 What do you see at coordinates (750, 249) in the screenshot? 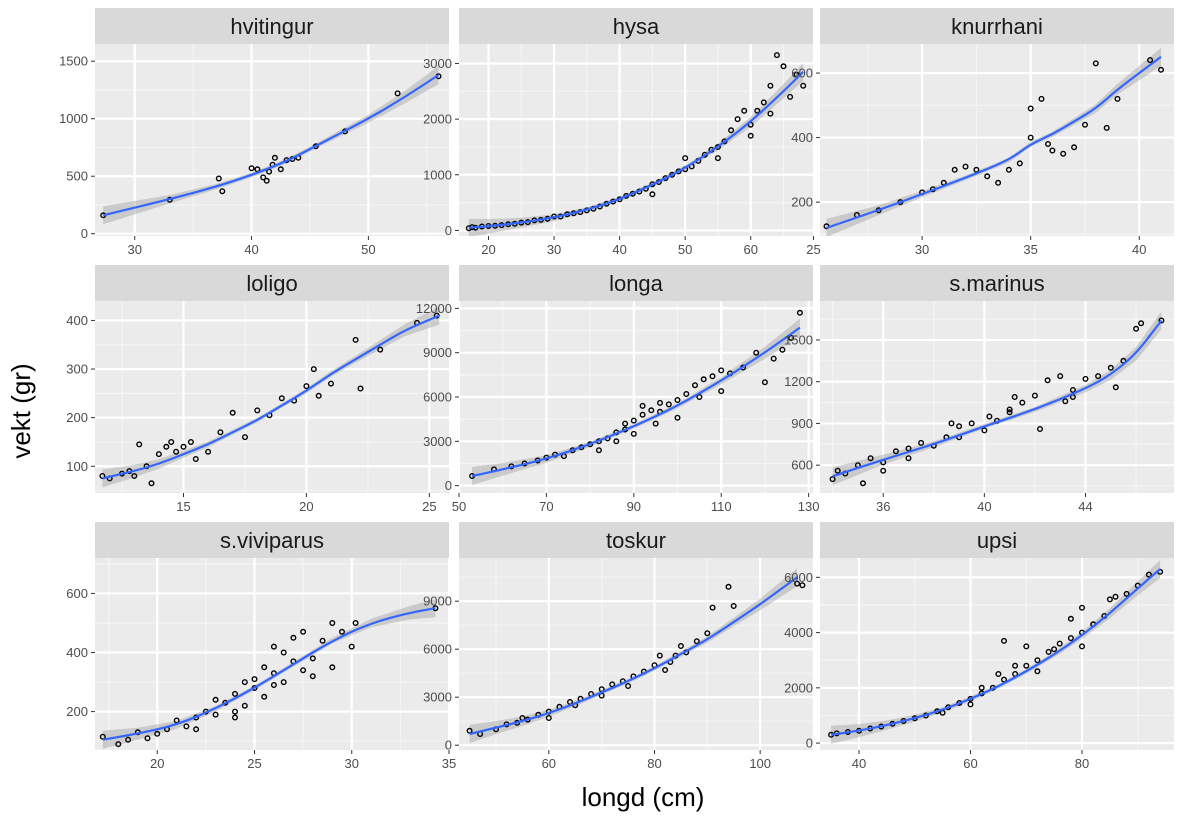
I see `x-tick-label: 60` at bounding box center [750, 249].